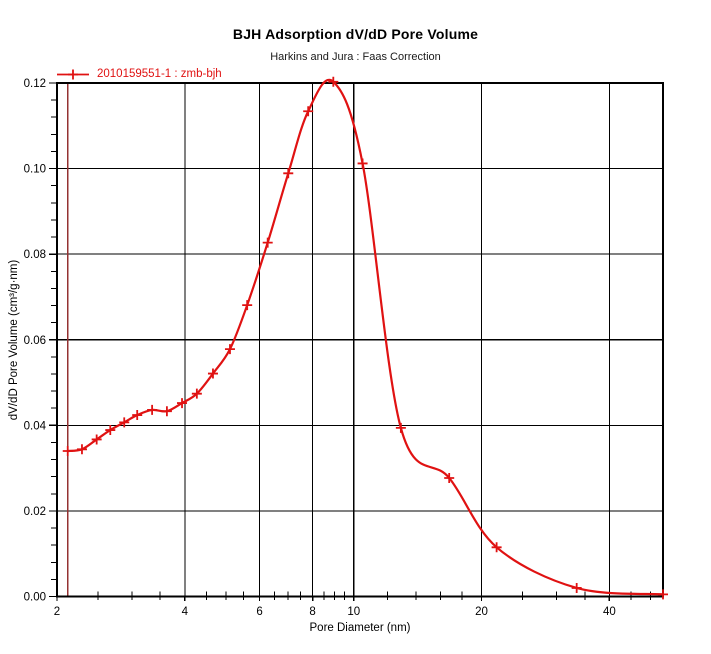 This screenshot has height=654, width=711. Describe the element at coordinates (355, 34) in the screenshot. I see `chart-title: BJH Adsorption dV/dD Pore Volume` at that location.